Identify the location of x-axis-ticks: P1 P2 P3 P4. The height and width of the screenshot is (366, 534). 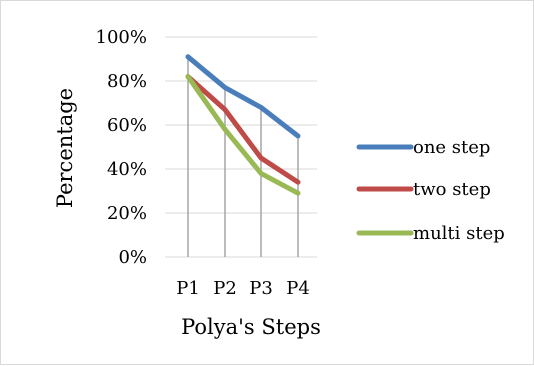
(243, 288).